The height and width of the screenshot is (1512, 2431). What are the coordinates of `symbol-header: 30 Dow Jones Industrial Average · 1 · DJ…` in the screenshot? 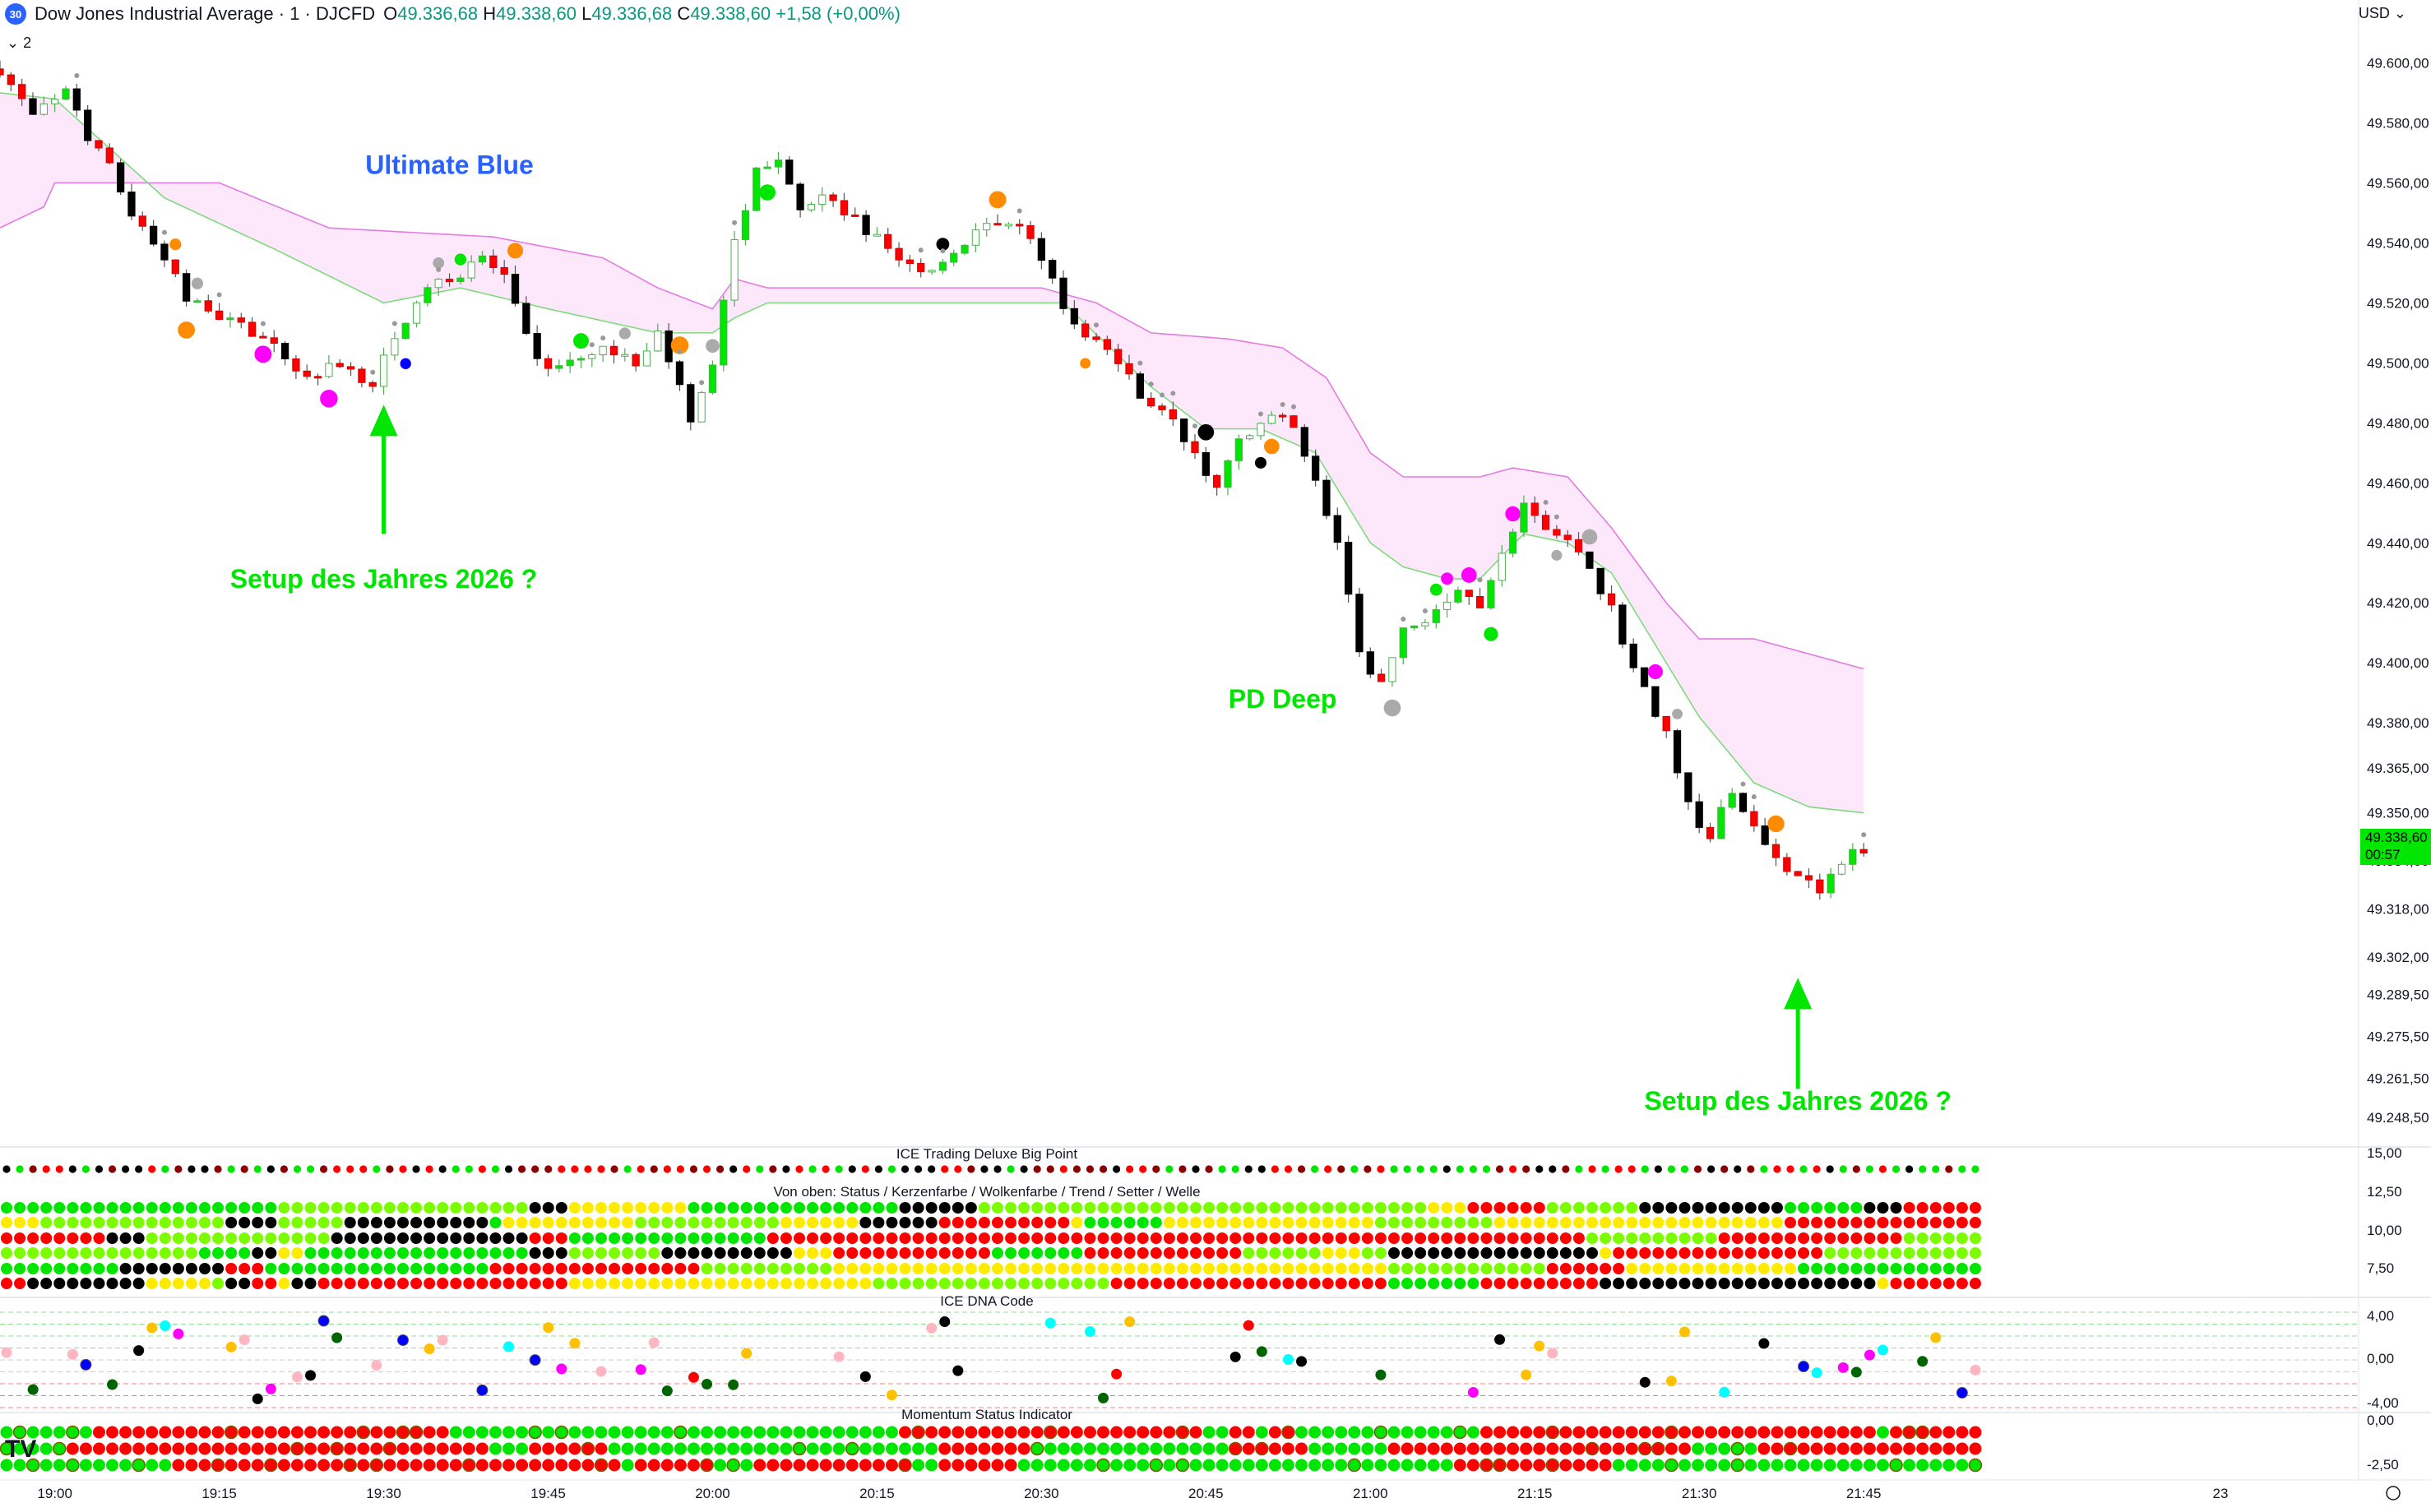 It's located at (450, 14).